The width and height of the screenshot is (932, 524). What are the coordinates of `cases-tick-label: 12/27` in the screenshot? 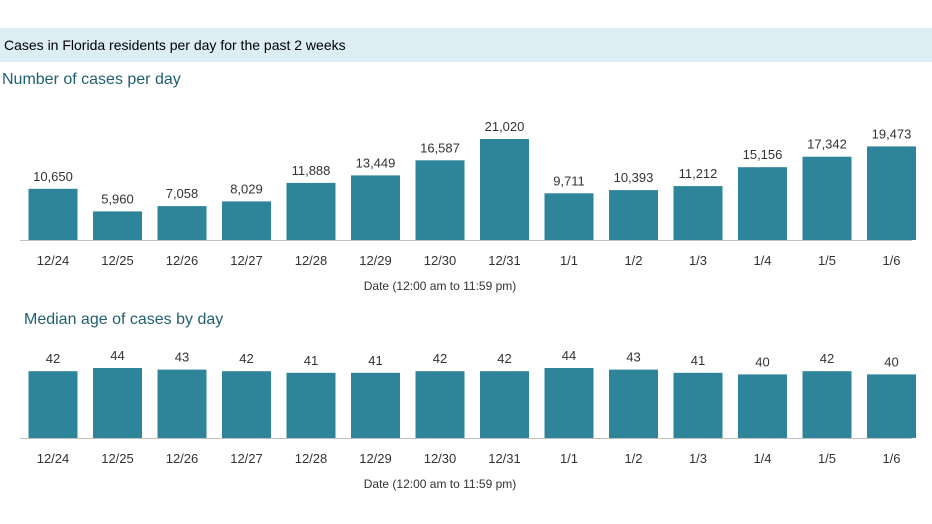 It's located at (246, 260).